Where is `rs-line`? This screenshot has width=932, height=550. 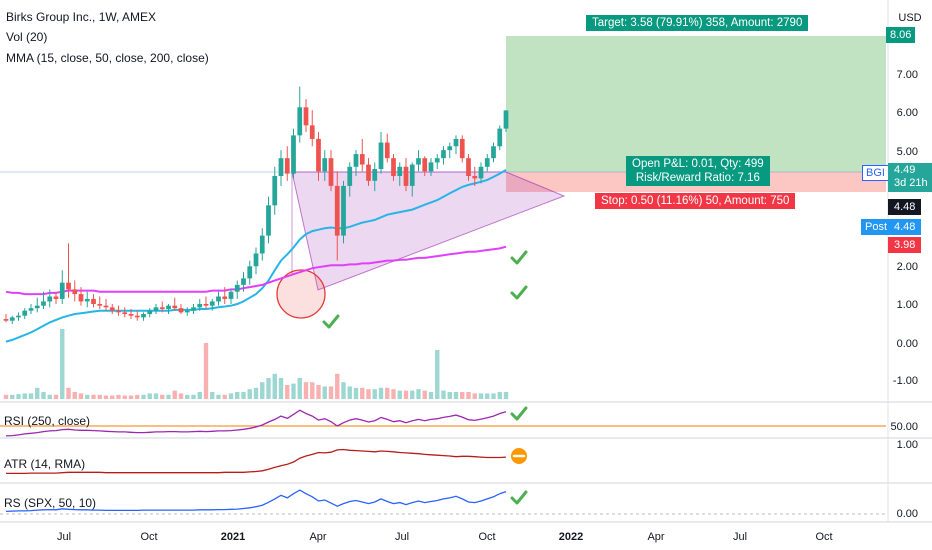 rs-line is located at coordinates (256, 501).